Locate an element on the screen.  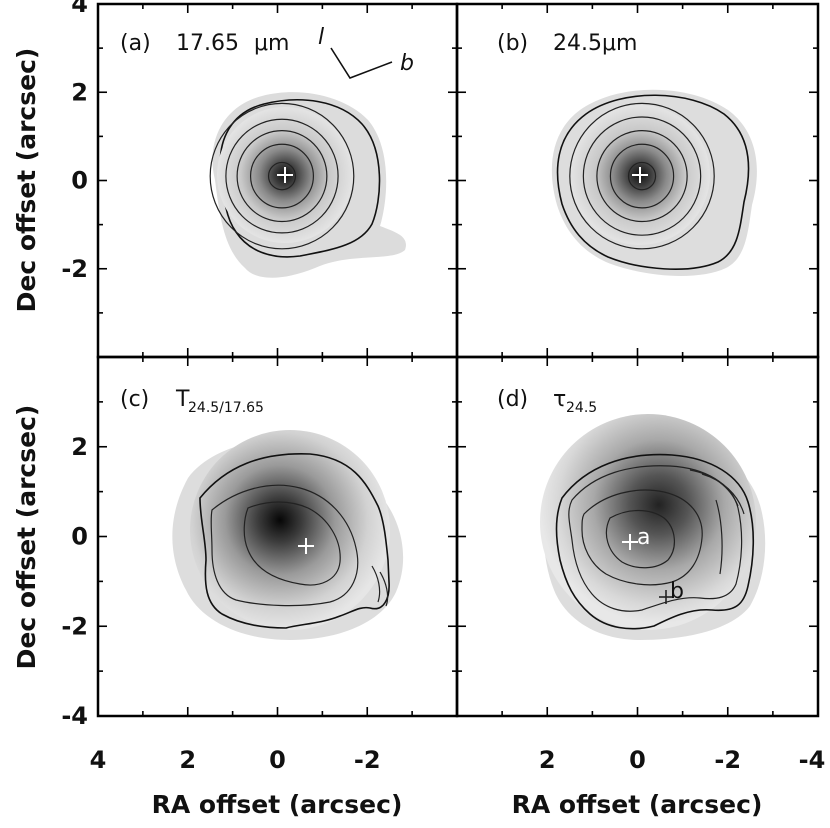
panel-c: (c) T 24.5/17.65 is located at coordinates (262, 513).